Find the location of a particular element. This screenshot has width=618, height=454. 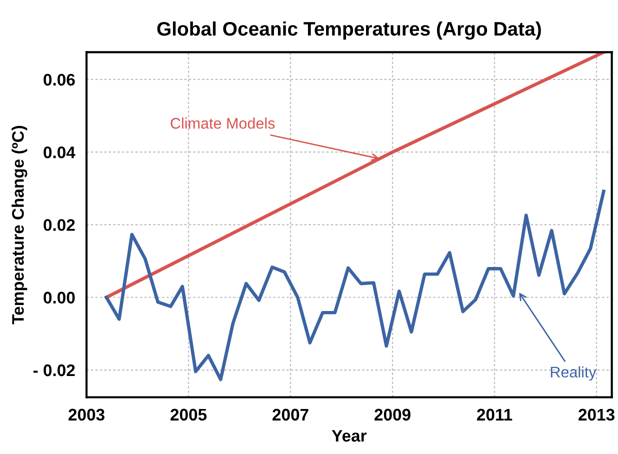

y-axis-title: Temperature Change (ºC) is located at coordinates (20, 225).